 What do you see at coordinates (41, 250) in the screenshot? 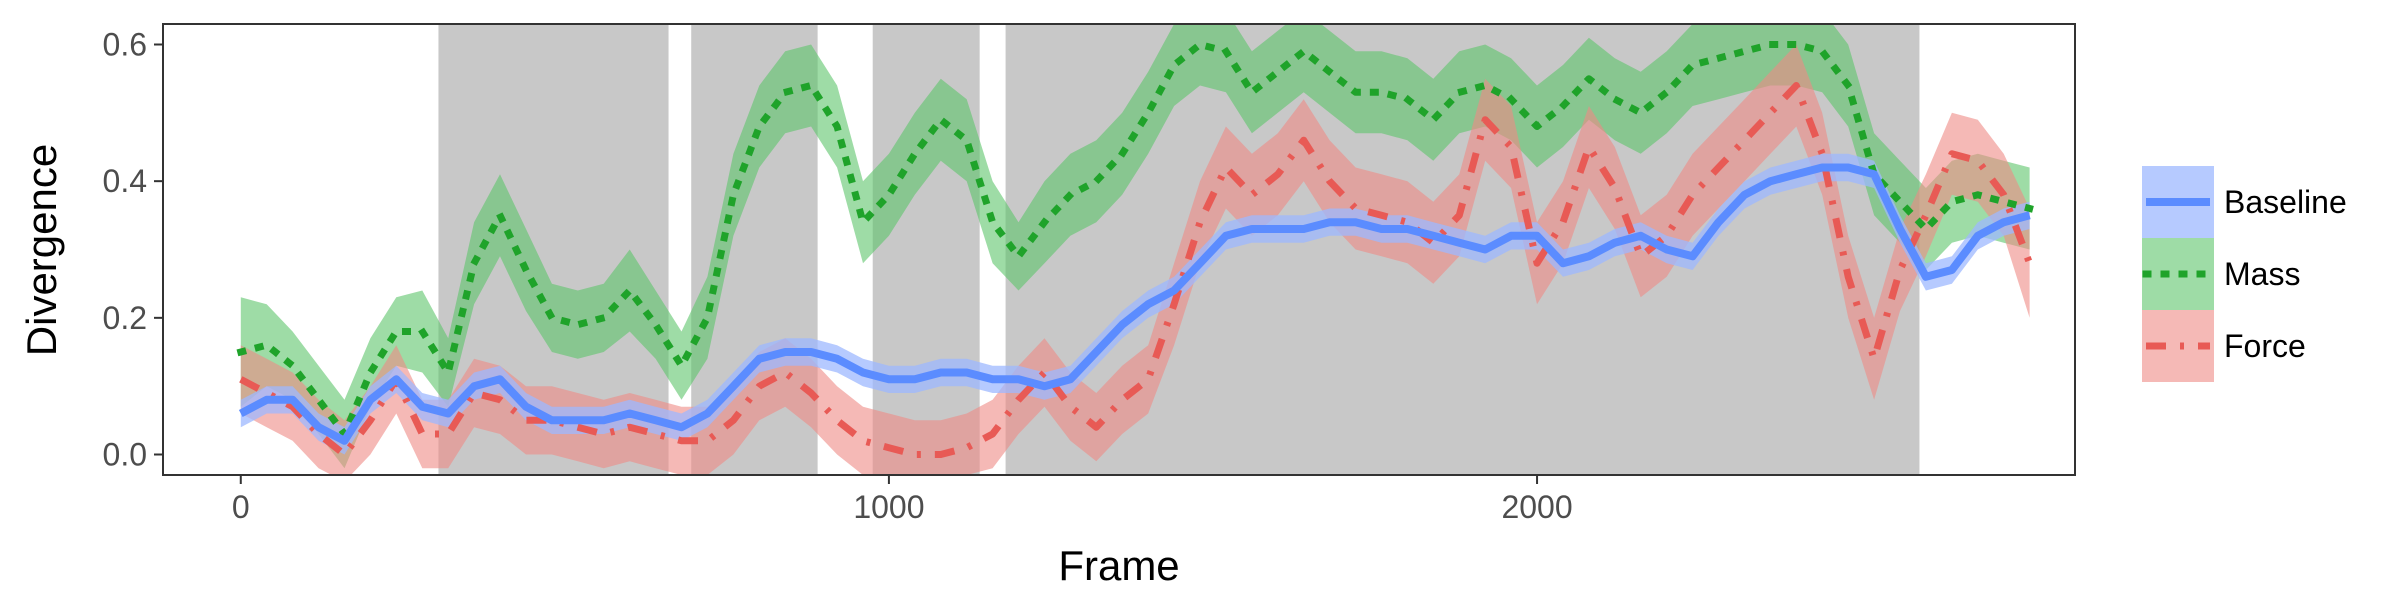
I see `y-axis-title: Divergence` at bounding box center [41, 250].